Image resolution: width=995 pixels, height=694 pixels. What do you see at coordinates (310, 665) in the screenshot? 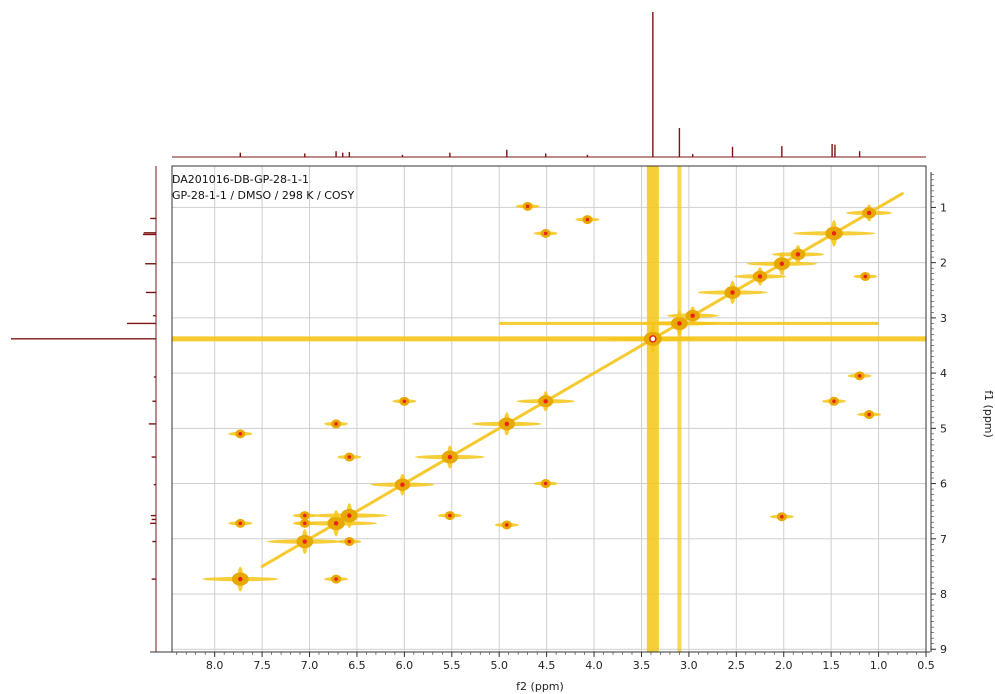
I see `x-tick-label: 7.0` at bounding box center [310, 665].